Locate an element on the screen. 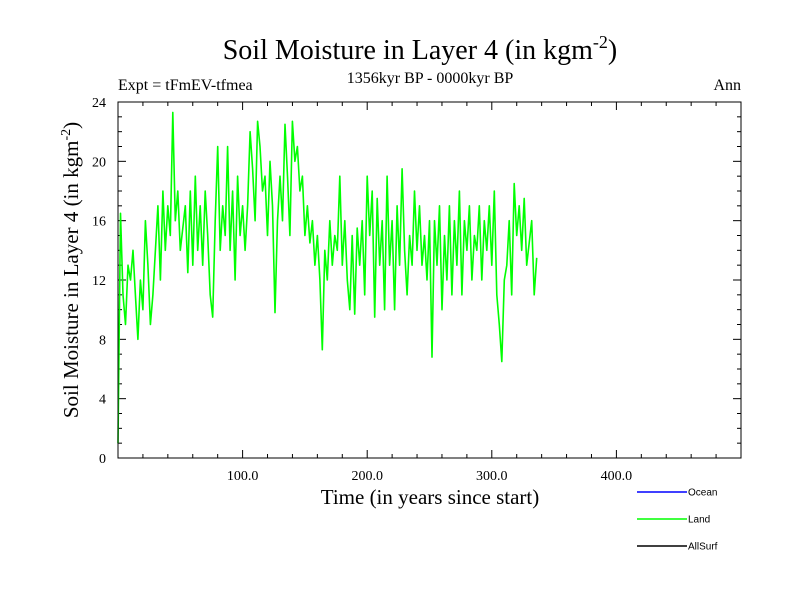  y-tick-label: 0 is located at coordinates (102, 459).